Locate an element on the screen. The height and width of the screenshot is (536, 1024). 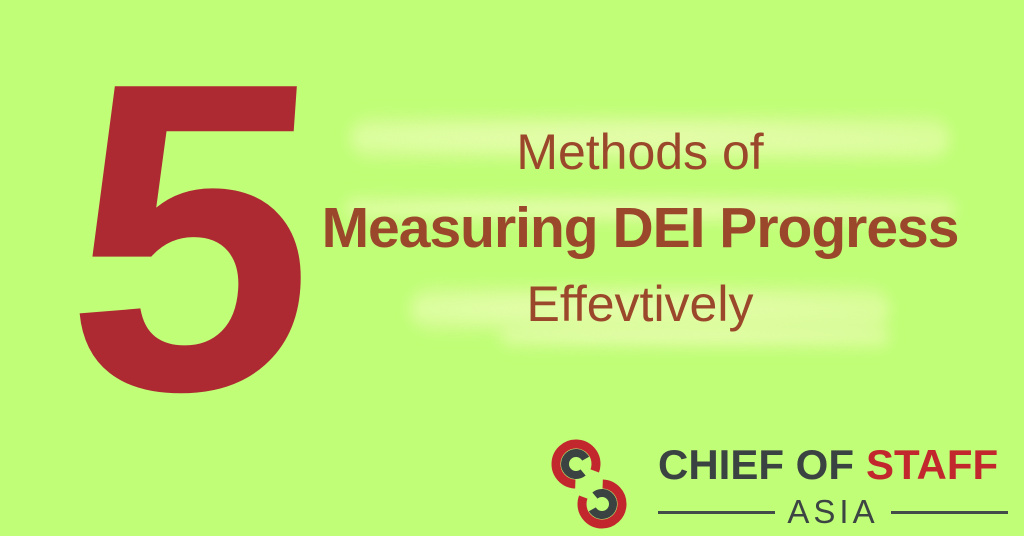
brand-region-row: ASIA is located at coordinates (833, 512).